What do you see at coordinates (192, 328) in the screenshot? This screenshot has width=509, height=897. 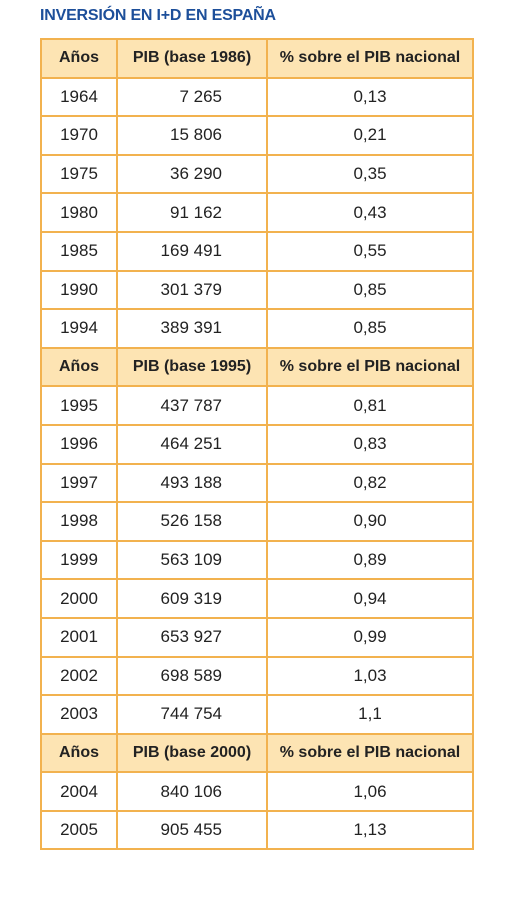 I see `cell: 389 391` at bounding box center [192, 328].